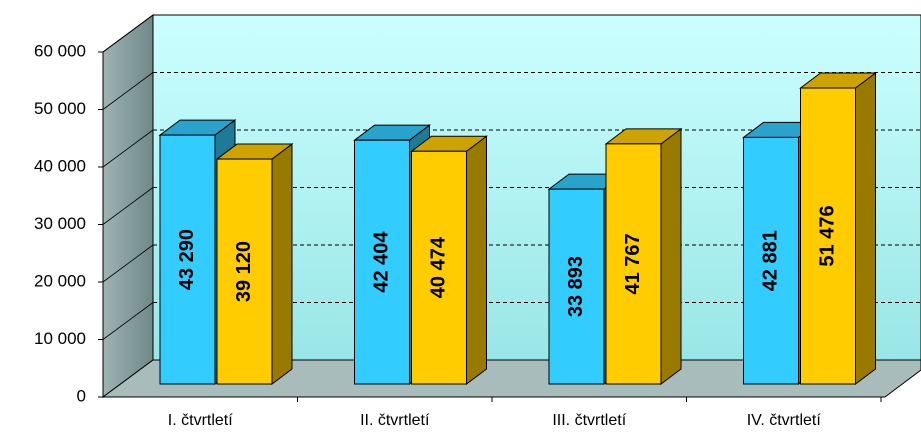 This screenshot has height=432, width=921. I want to click on y-tick-label: 0, so click(81, 395).